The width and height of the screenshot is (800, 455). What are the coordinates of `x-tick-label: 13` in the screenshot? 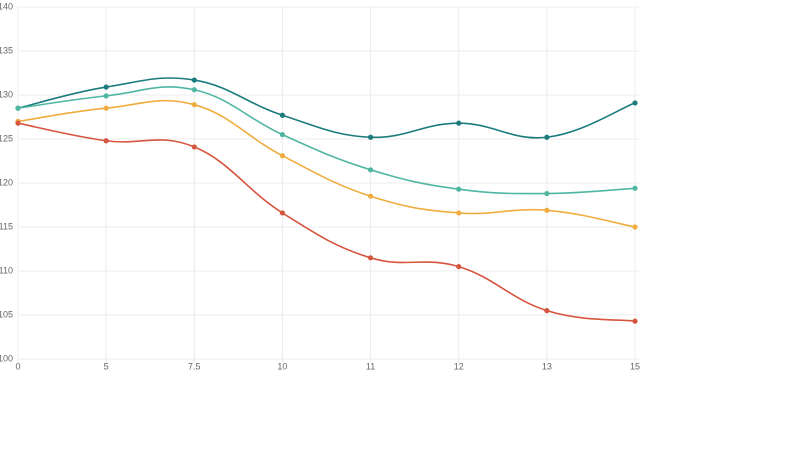 It's located at (547, 366).